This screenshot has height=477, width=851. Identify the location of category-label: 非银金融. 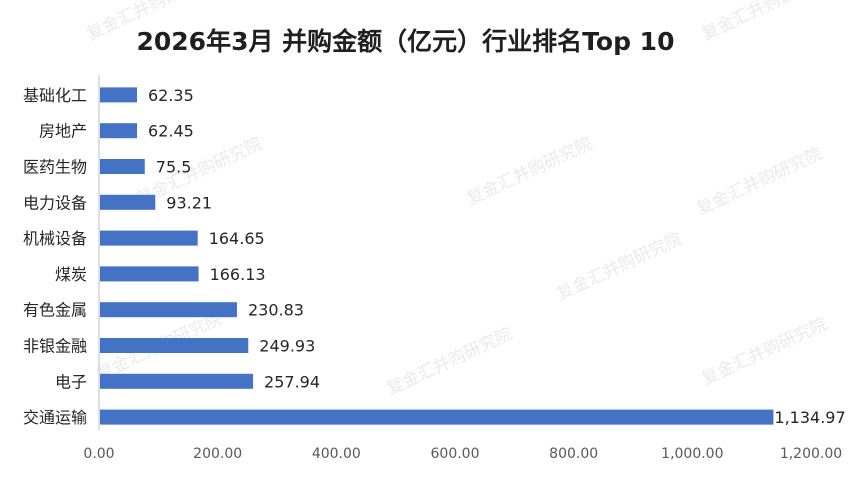
(55, 346).